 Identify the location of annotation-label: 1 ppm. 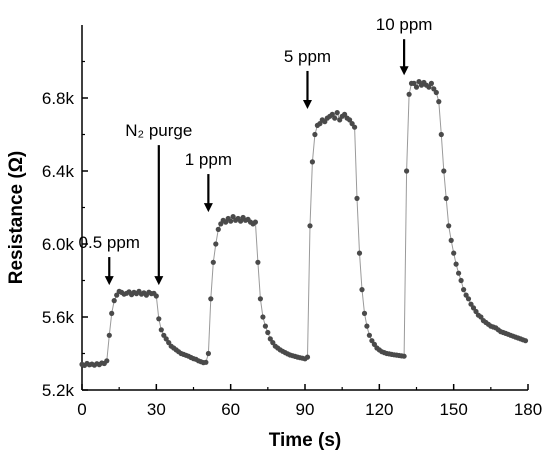
(208, 159).